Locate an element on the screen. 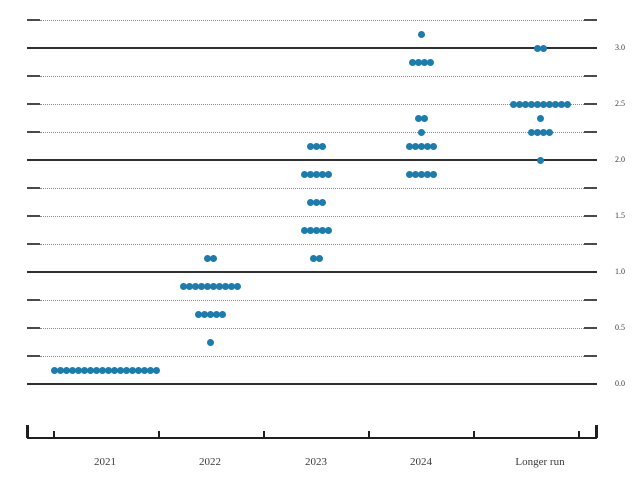 This screenshot has width=640, height=488. y-tick-label: 1.0 is located at coordinates (620, 271).